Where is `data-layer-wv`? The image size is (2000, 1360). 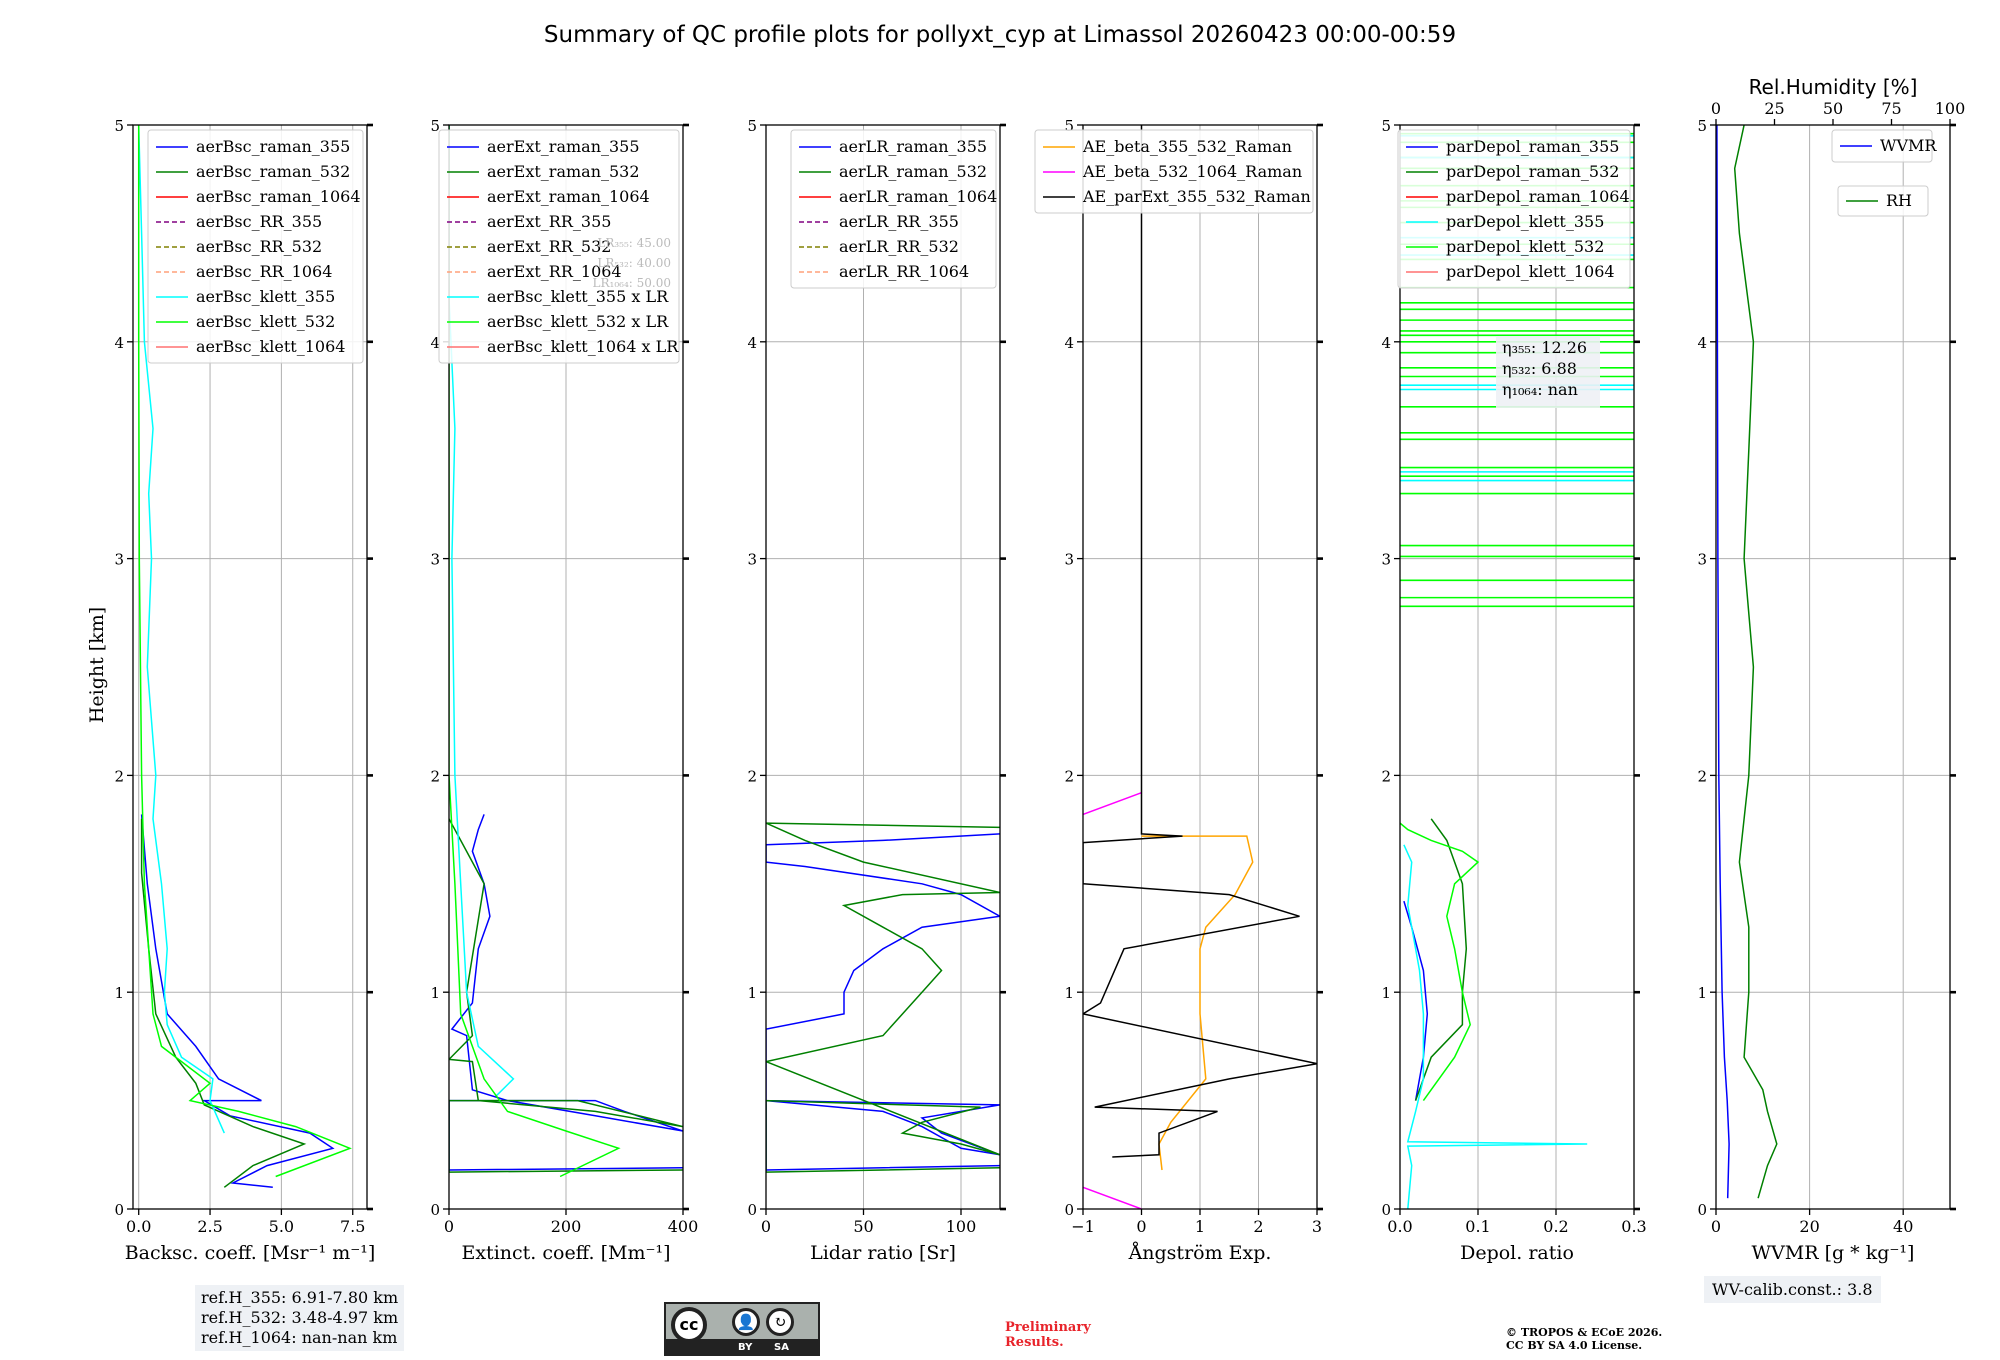 data-layer-wv is located at coordinates (1747, 662).